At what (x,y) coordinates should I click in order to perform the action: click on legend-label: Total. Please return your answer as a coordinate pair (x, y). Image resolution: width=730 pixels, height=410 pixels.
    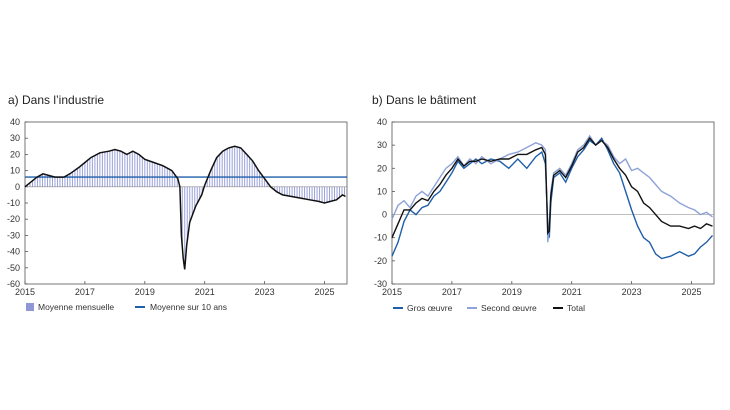
    Looking at the image, I should click on (576, 308).